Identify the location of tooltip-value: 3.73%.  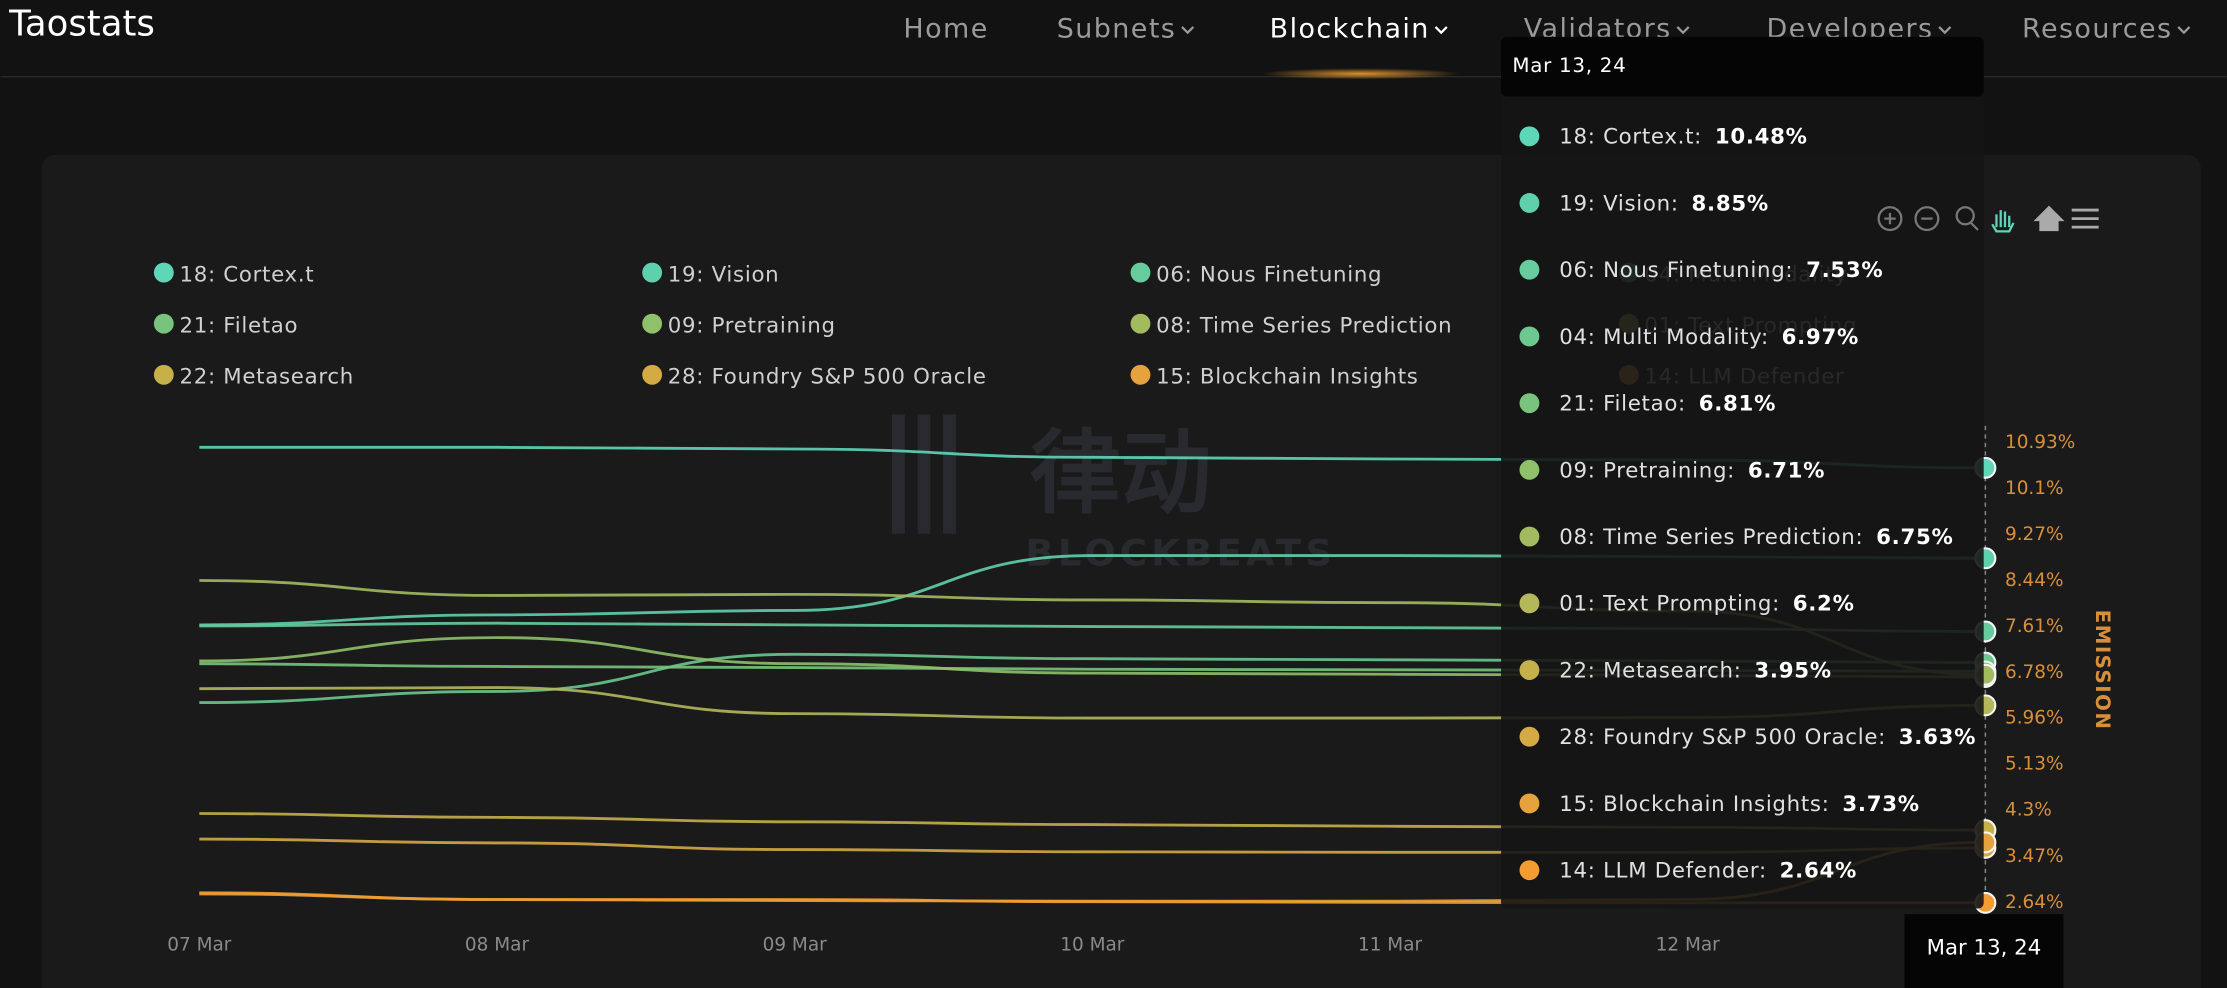
(1880, 804).